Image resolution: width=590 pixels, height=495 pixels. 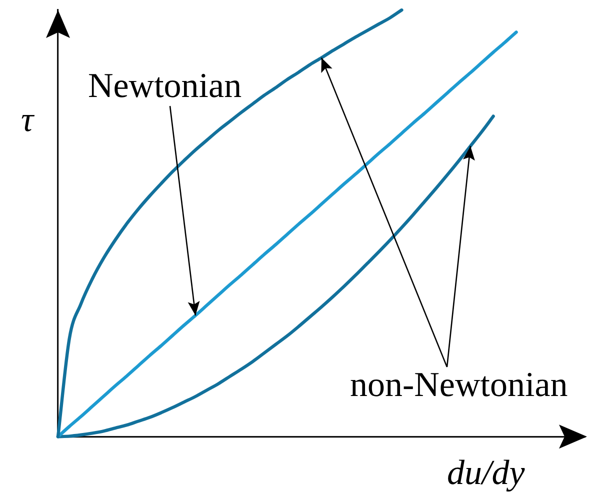 I want to click on y-axis-title: τ, so click(x=27, y=119).